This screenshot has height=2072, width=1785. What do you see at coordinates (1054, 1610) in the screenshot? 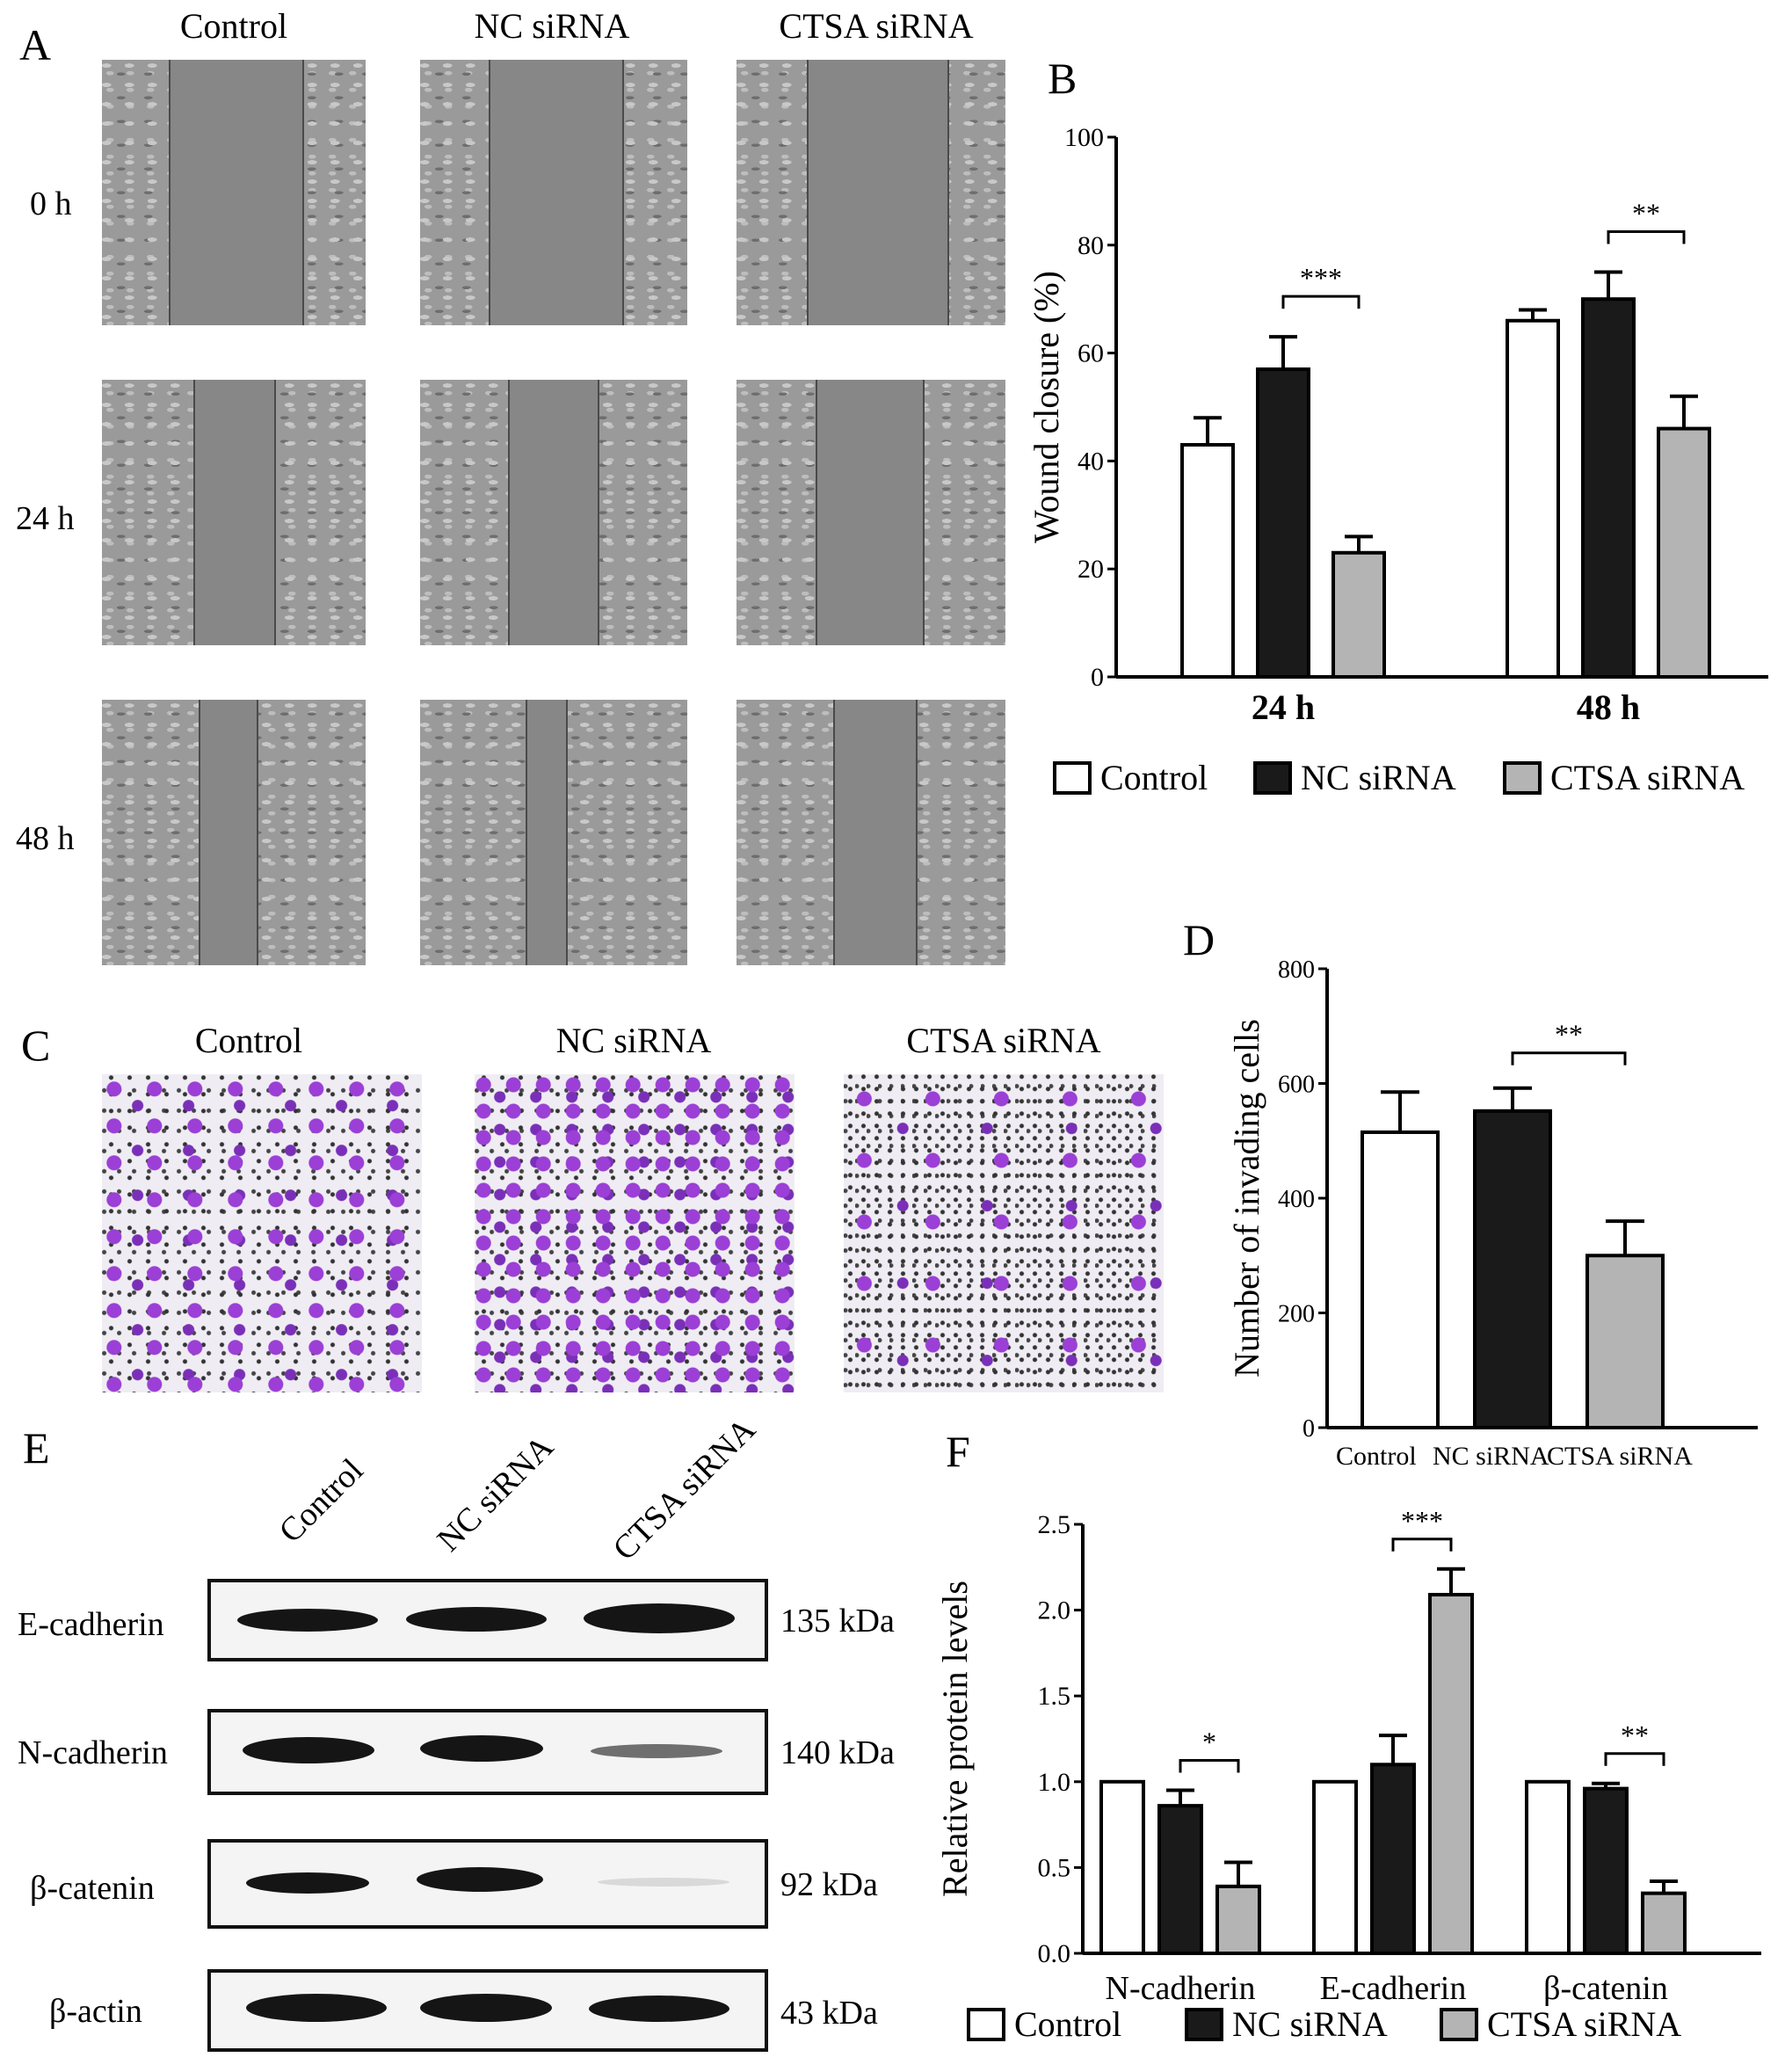
I see `y-tick-label: 2.0` at bounding box center [1054, 1610].